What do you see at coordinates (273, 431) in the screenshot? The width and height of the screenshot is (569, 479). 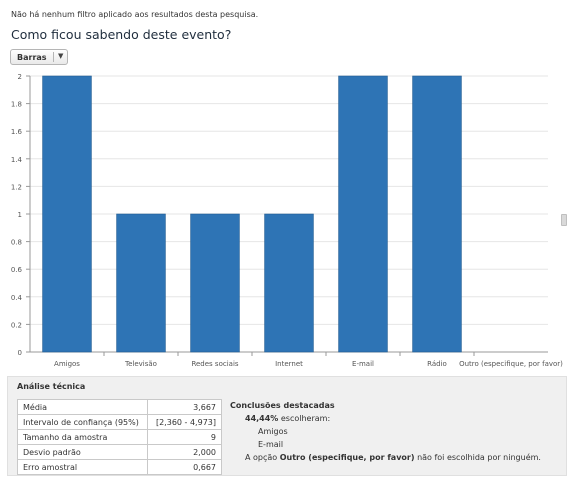 I see `conclusion-option: Amigos` at bounding box center [273, 431].